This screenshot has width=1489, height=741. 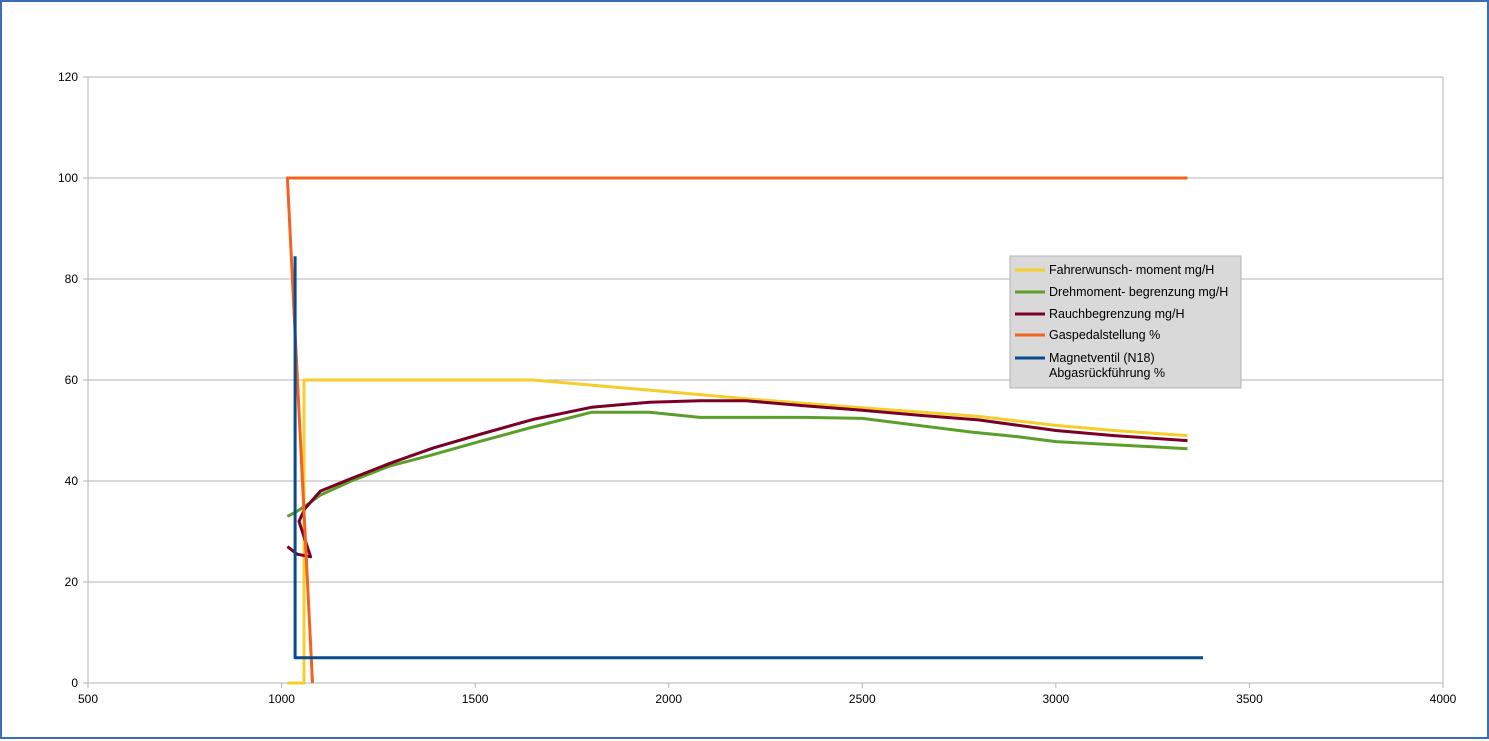 What do you see at coordinates (88, 699) in the screenshot?
I see `x-tick-label: 500` at bounding box center [88, 699].